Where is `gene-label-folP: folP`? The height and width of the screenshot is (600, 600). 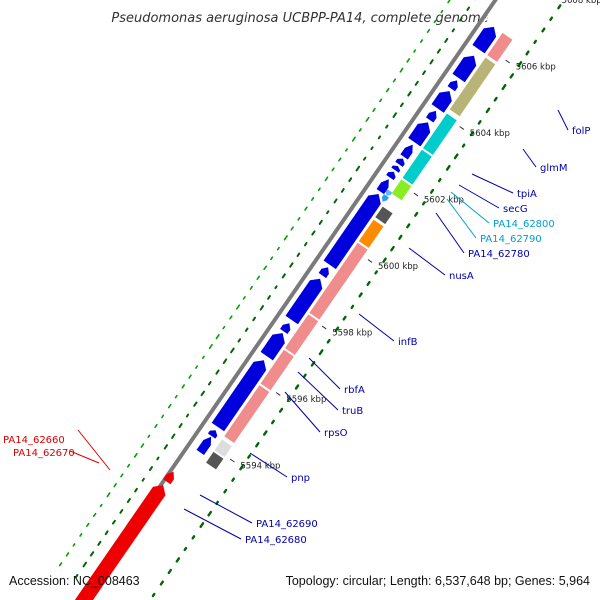
gene-label-folP: folP is located at coordinates (581, 131).